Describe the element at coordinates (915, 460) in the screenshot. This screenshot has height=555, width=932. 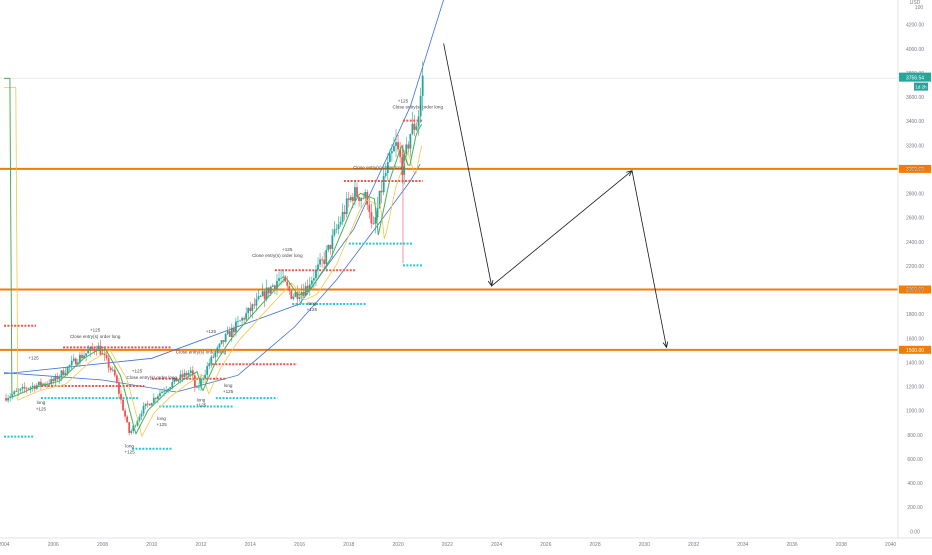
I see `y-tick-label: 600.00` at that location.